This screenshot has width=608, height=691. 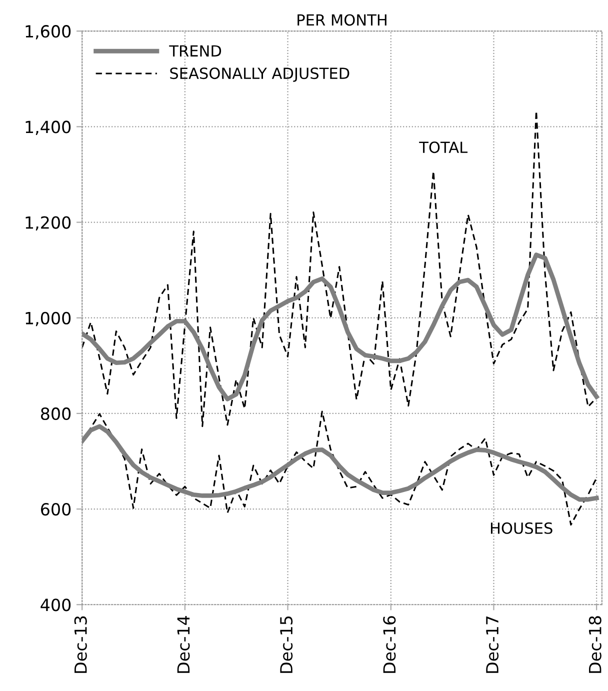 I want to click on annotation: HOUSES, so click(x=521, y=528).